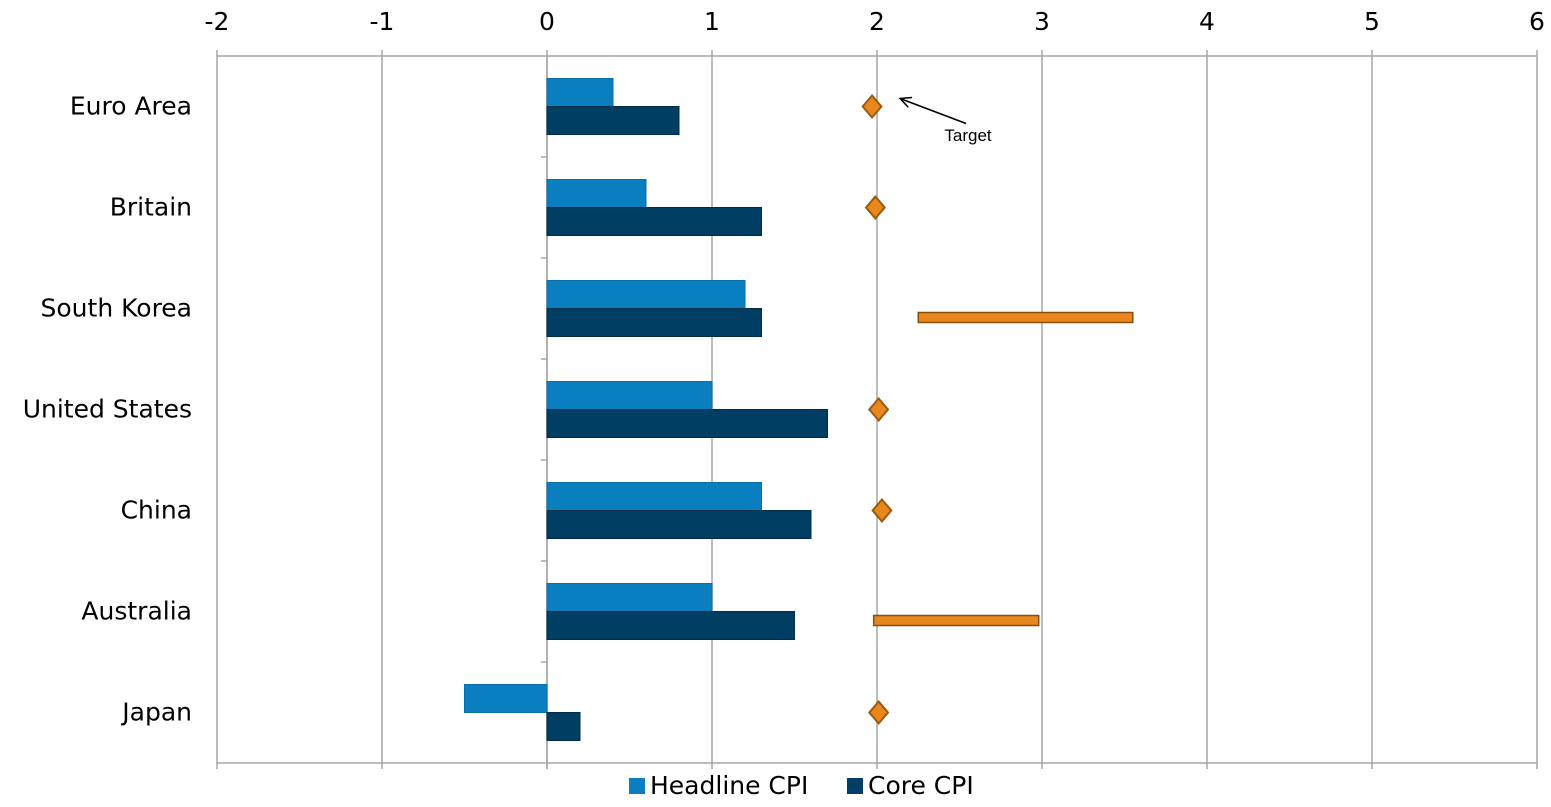 The width and height of the screenshot is (1551, 807). Describe the element at coordinates (547, 21) in the screenshot. I see `x-tick-label: 0` at that location.